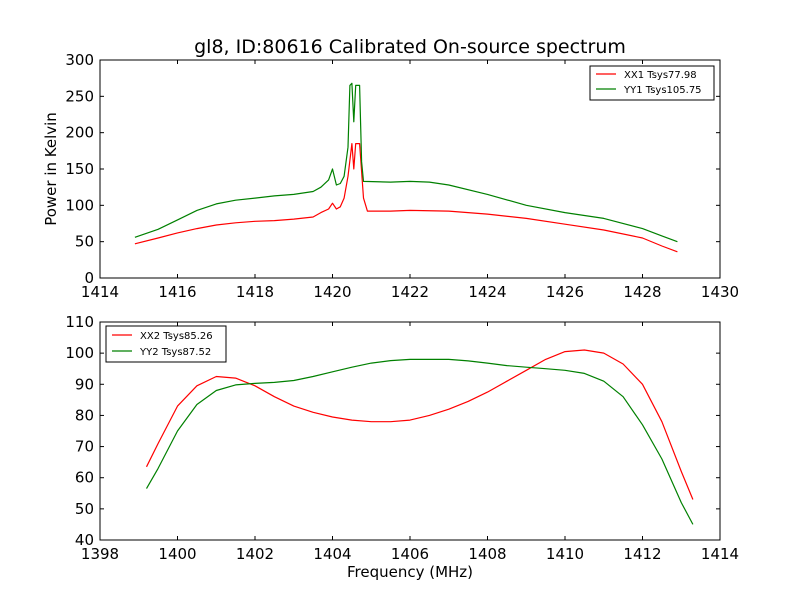 The height and width of the screenshot is (600, 800). I want to click on top-x-tick: 1422, so click(410, 180).